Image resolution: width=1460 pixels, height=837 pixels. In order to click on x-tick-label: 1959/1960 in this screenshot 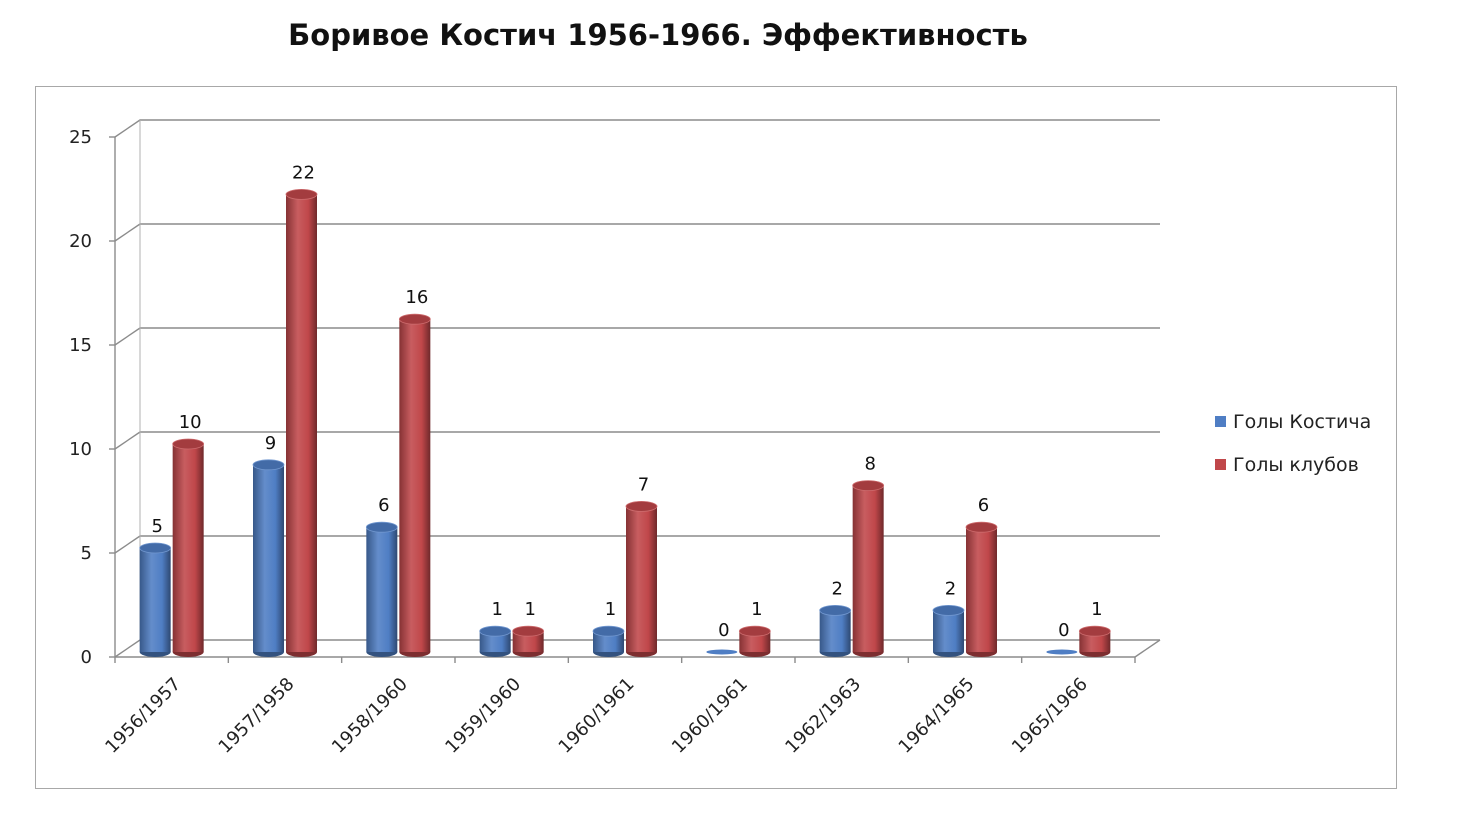, I will do `click(483, 716)`.